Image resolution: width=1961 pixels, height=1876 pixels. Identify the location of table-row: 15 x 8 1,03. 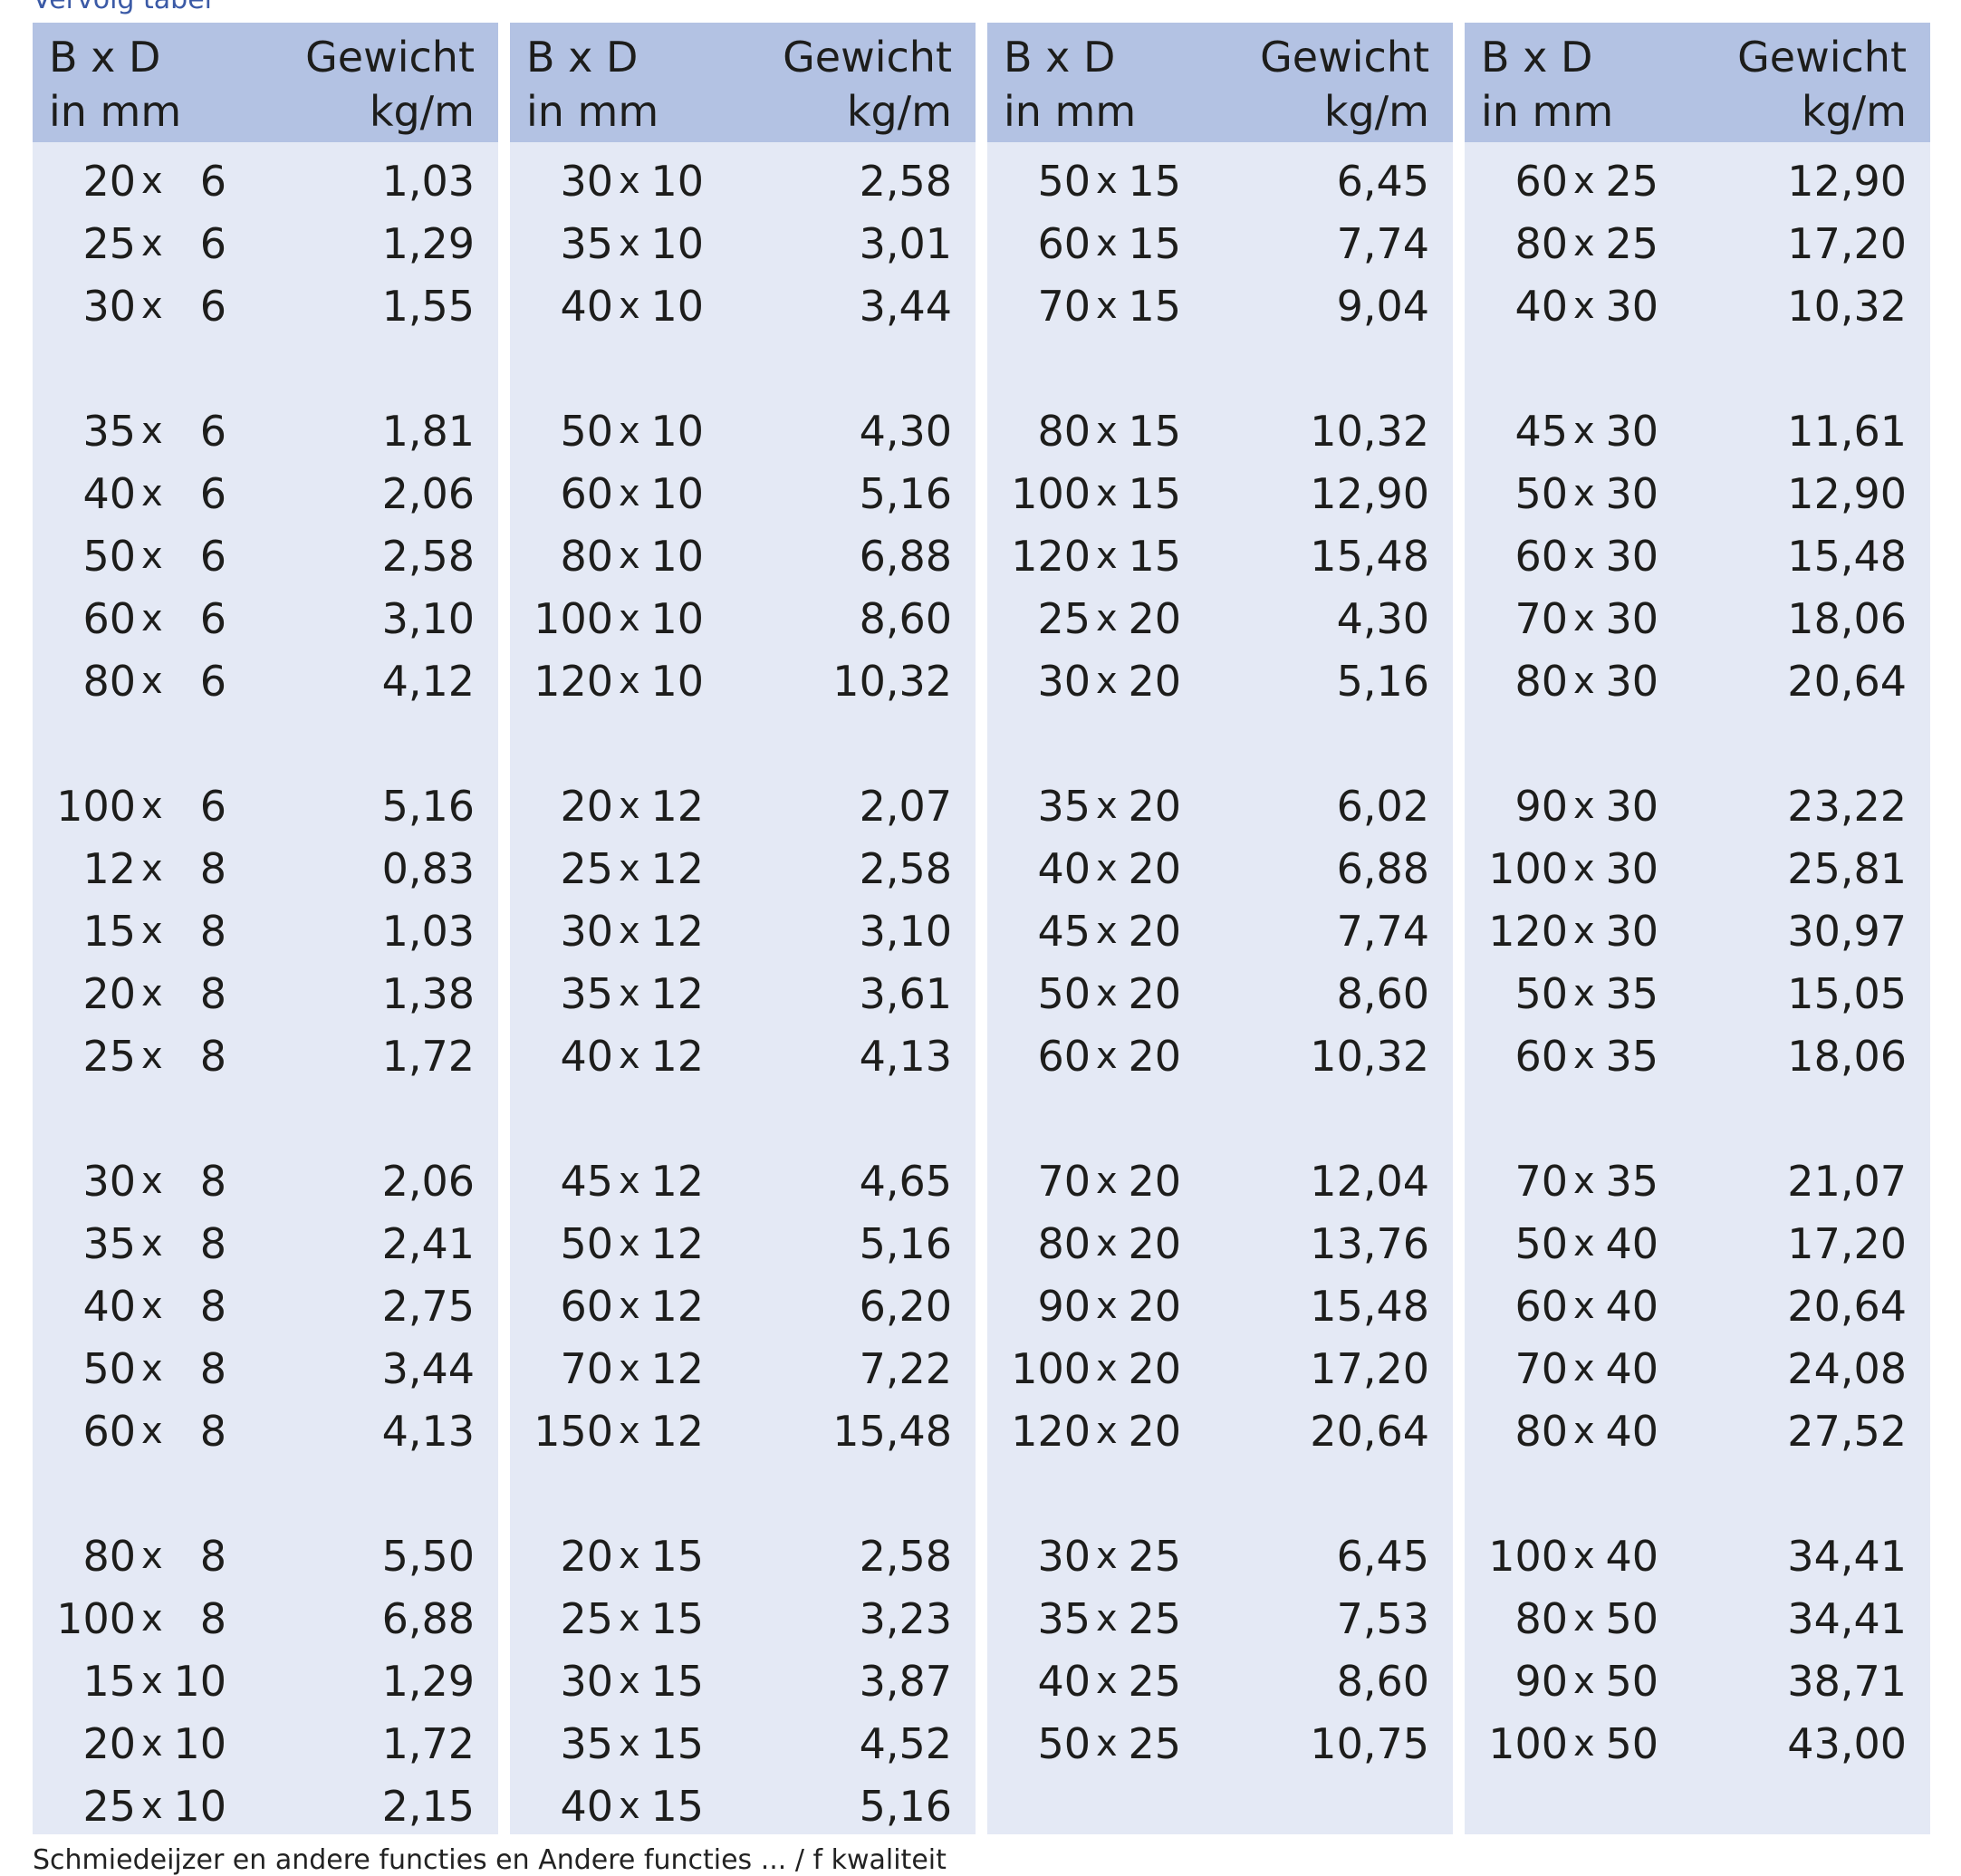
(265, 932).